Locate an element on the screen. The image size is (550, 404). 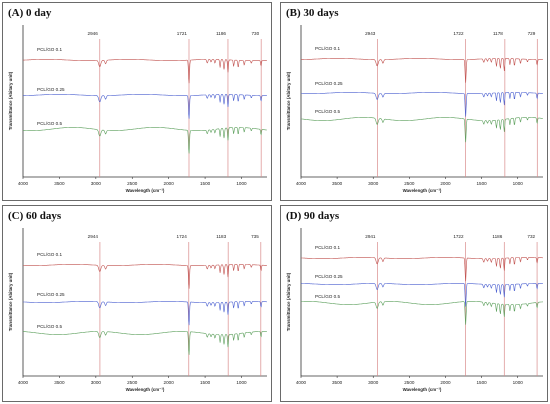
peak-label: 729 is located at coordinates (532, 33).